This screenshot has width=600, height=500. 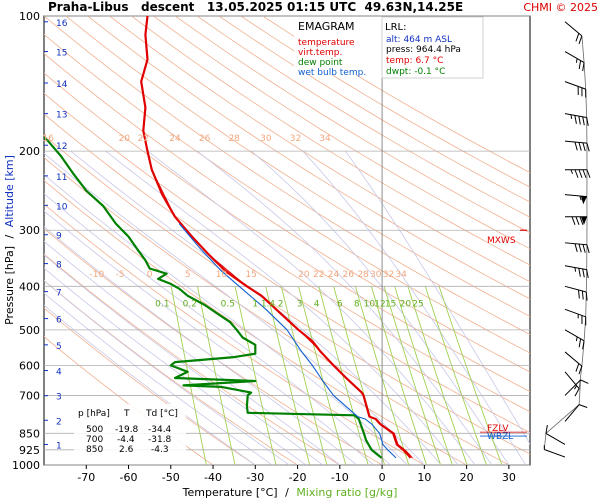 I want to click on lrl-title: LRL:, so click(x=395, y=27).